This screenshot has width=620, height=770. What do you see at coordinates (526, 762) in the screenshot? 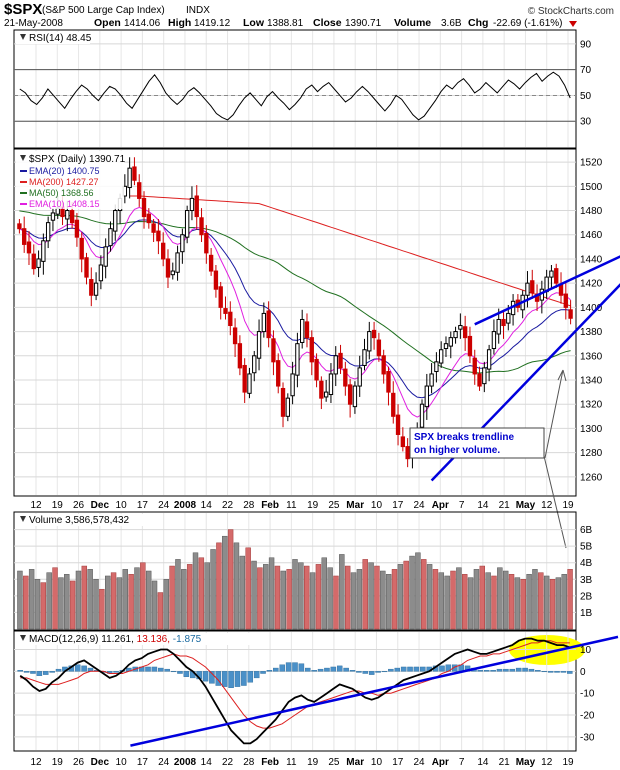
I see `x-tick-label: May` at bounding box center [526, 762].